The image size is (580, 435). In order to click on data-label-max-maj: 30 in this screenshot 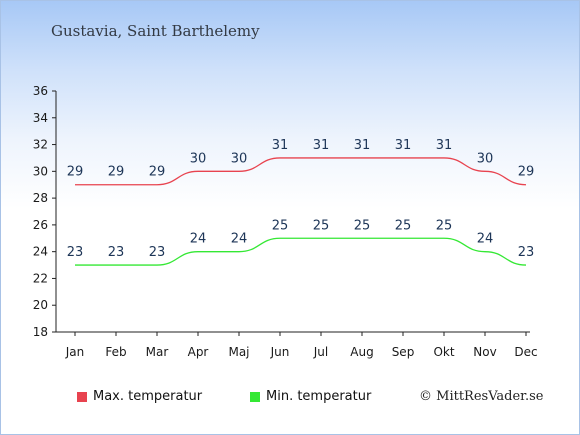, I will do `click(239, 158)`.